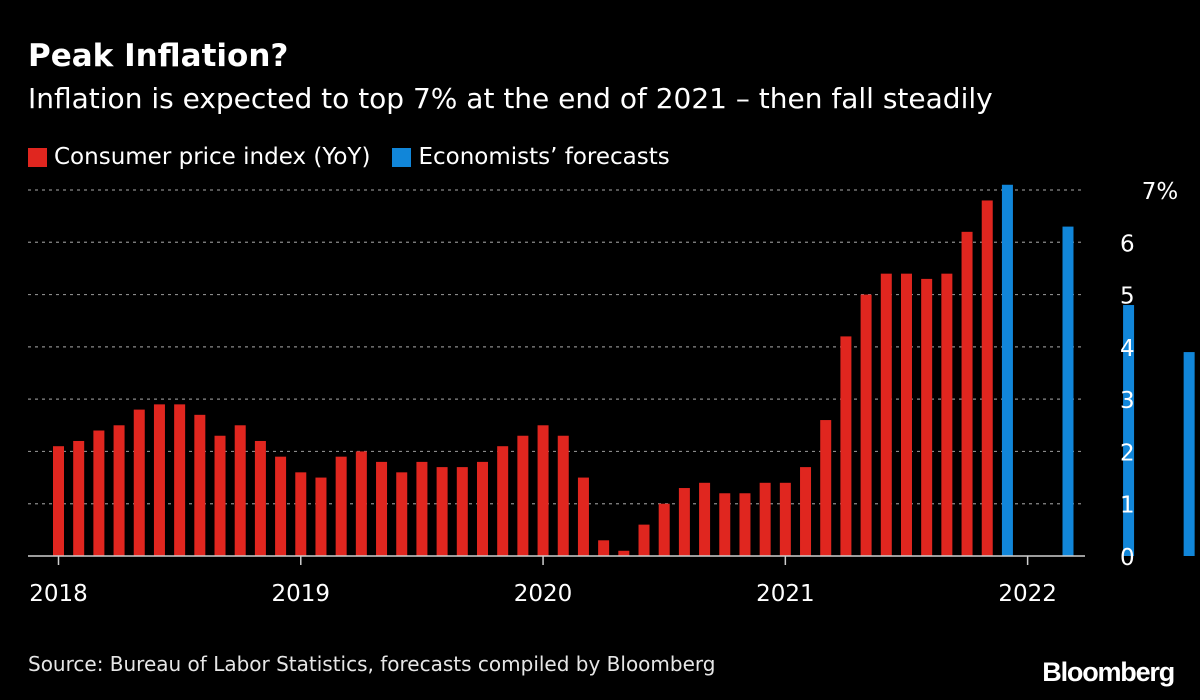 Image resolution: width=1200 pixels, height=700 pixels. I want to click on x-tick-label: 2020, so click(543, 594).